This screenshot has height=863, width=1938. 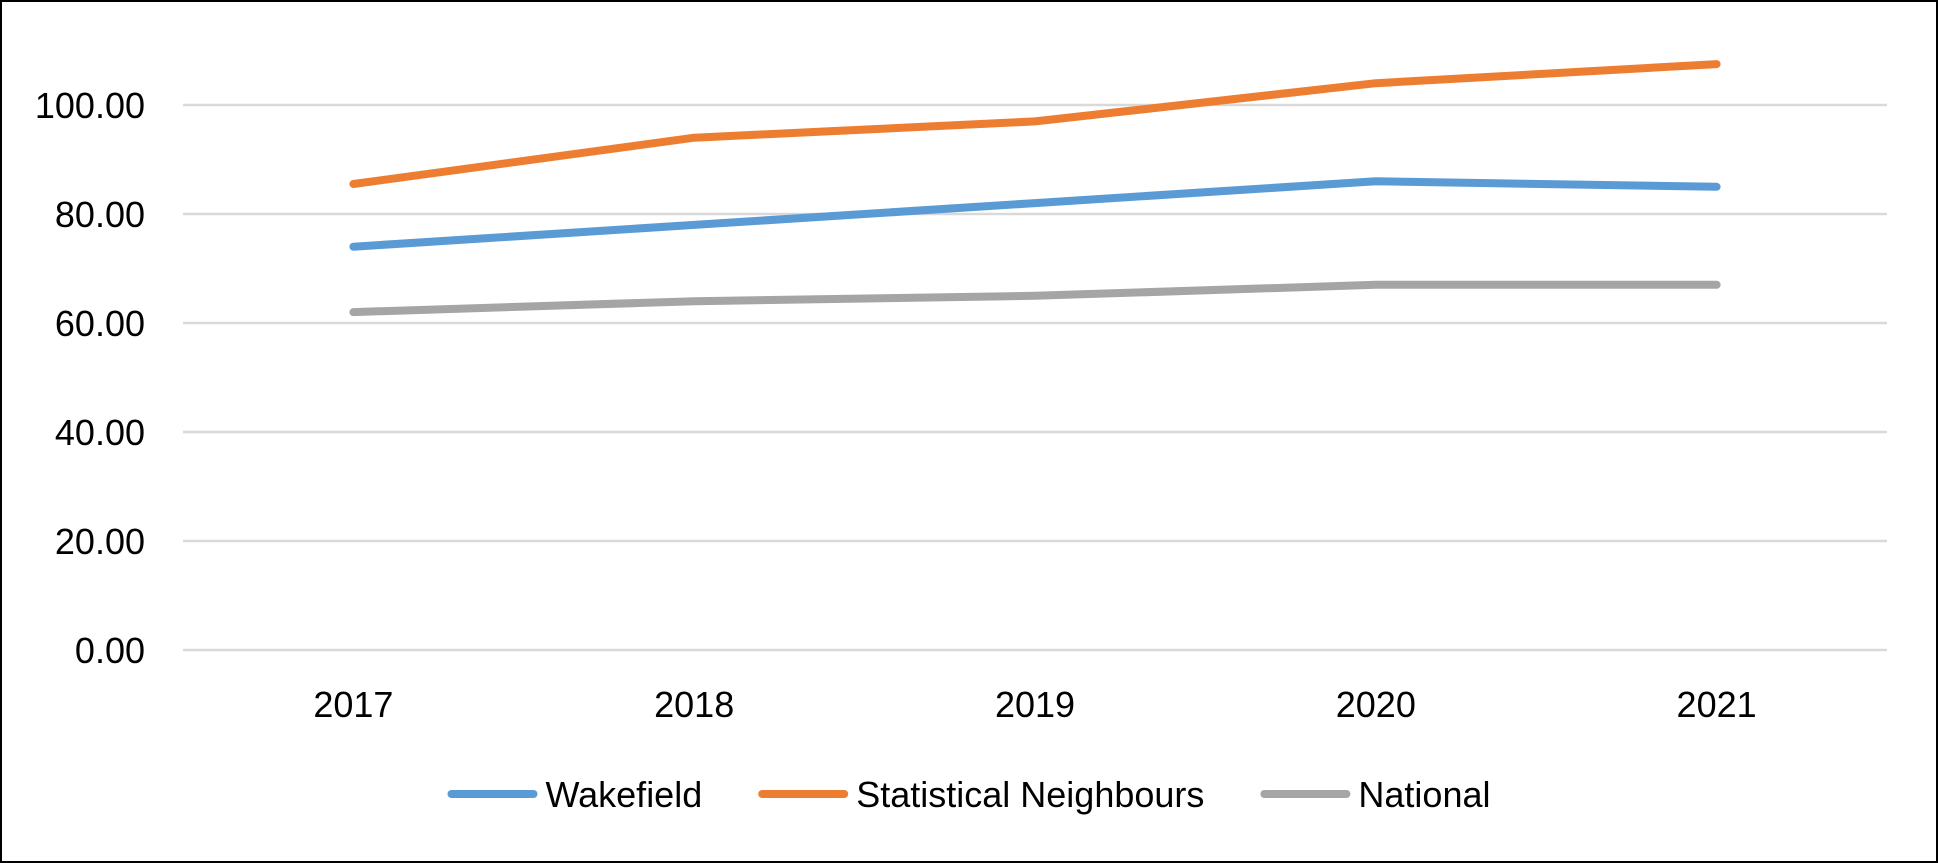 What do you see at coordinates (100, 323) in the screenshot?
I see `y-tick-label: 60.00` at bounding box center [100, 323].